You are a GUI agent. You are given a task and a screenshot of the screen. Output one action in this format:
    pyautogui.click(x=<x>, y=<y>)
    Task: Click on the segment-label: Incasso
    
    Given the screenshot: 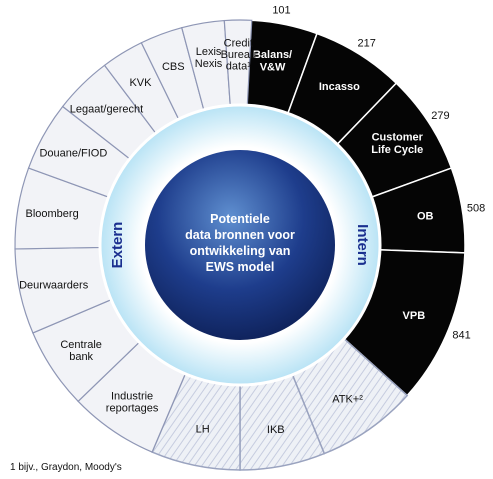 What is the action you would take?
    pyautogui.click(x=339, y=87)
    